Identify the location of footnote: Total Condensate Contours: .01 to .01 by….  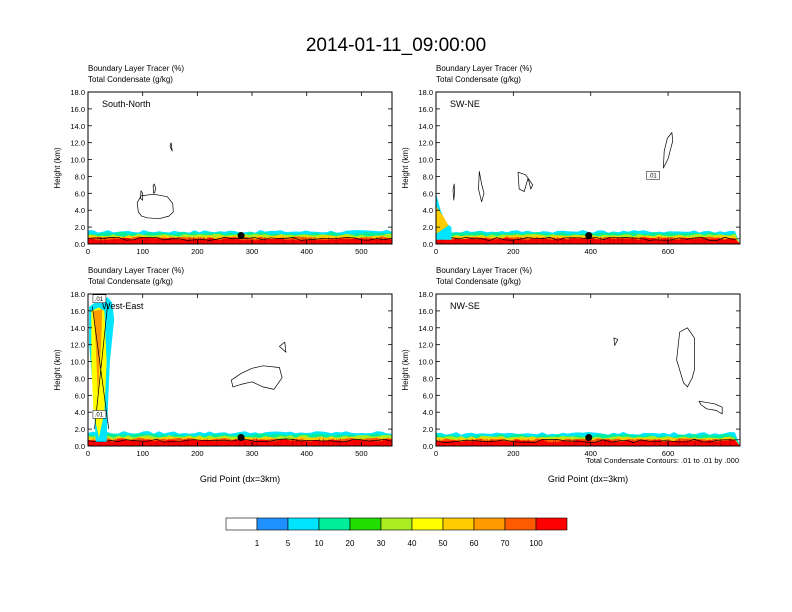
(662, 460).